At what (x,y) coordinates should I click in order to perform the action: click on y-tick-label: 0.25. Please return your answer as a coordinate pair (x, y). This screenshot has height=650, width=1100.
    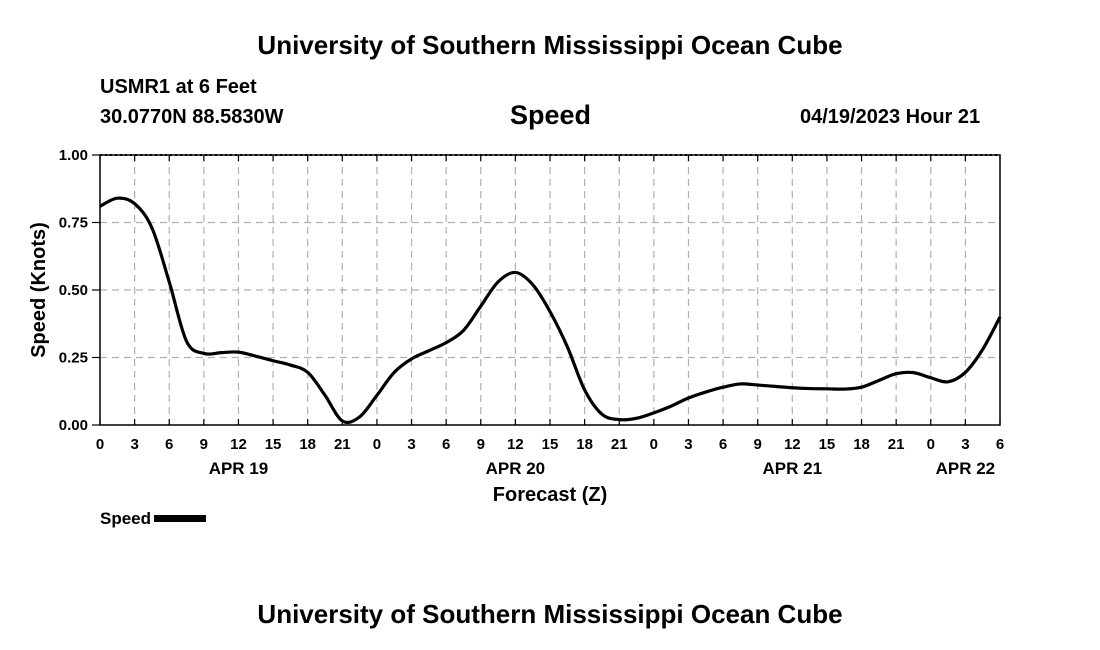
    Looking at the image, I should click on (73, 358).